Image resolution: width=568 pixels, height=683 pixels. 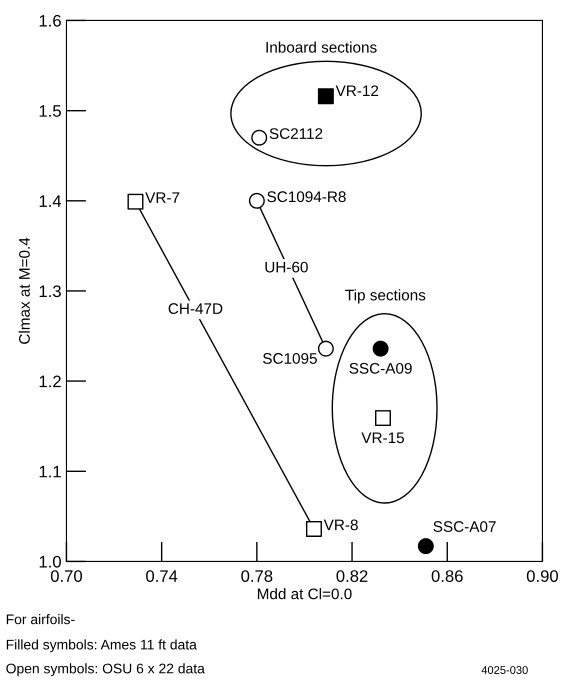 I want to click on annotation: Tip sections, so click(x=385, y=296).